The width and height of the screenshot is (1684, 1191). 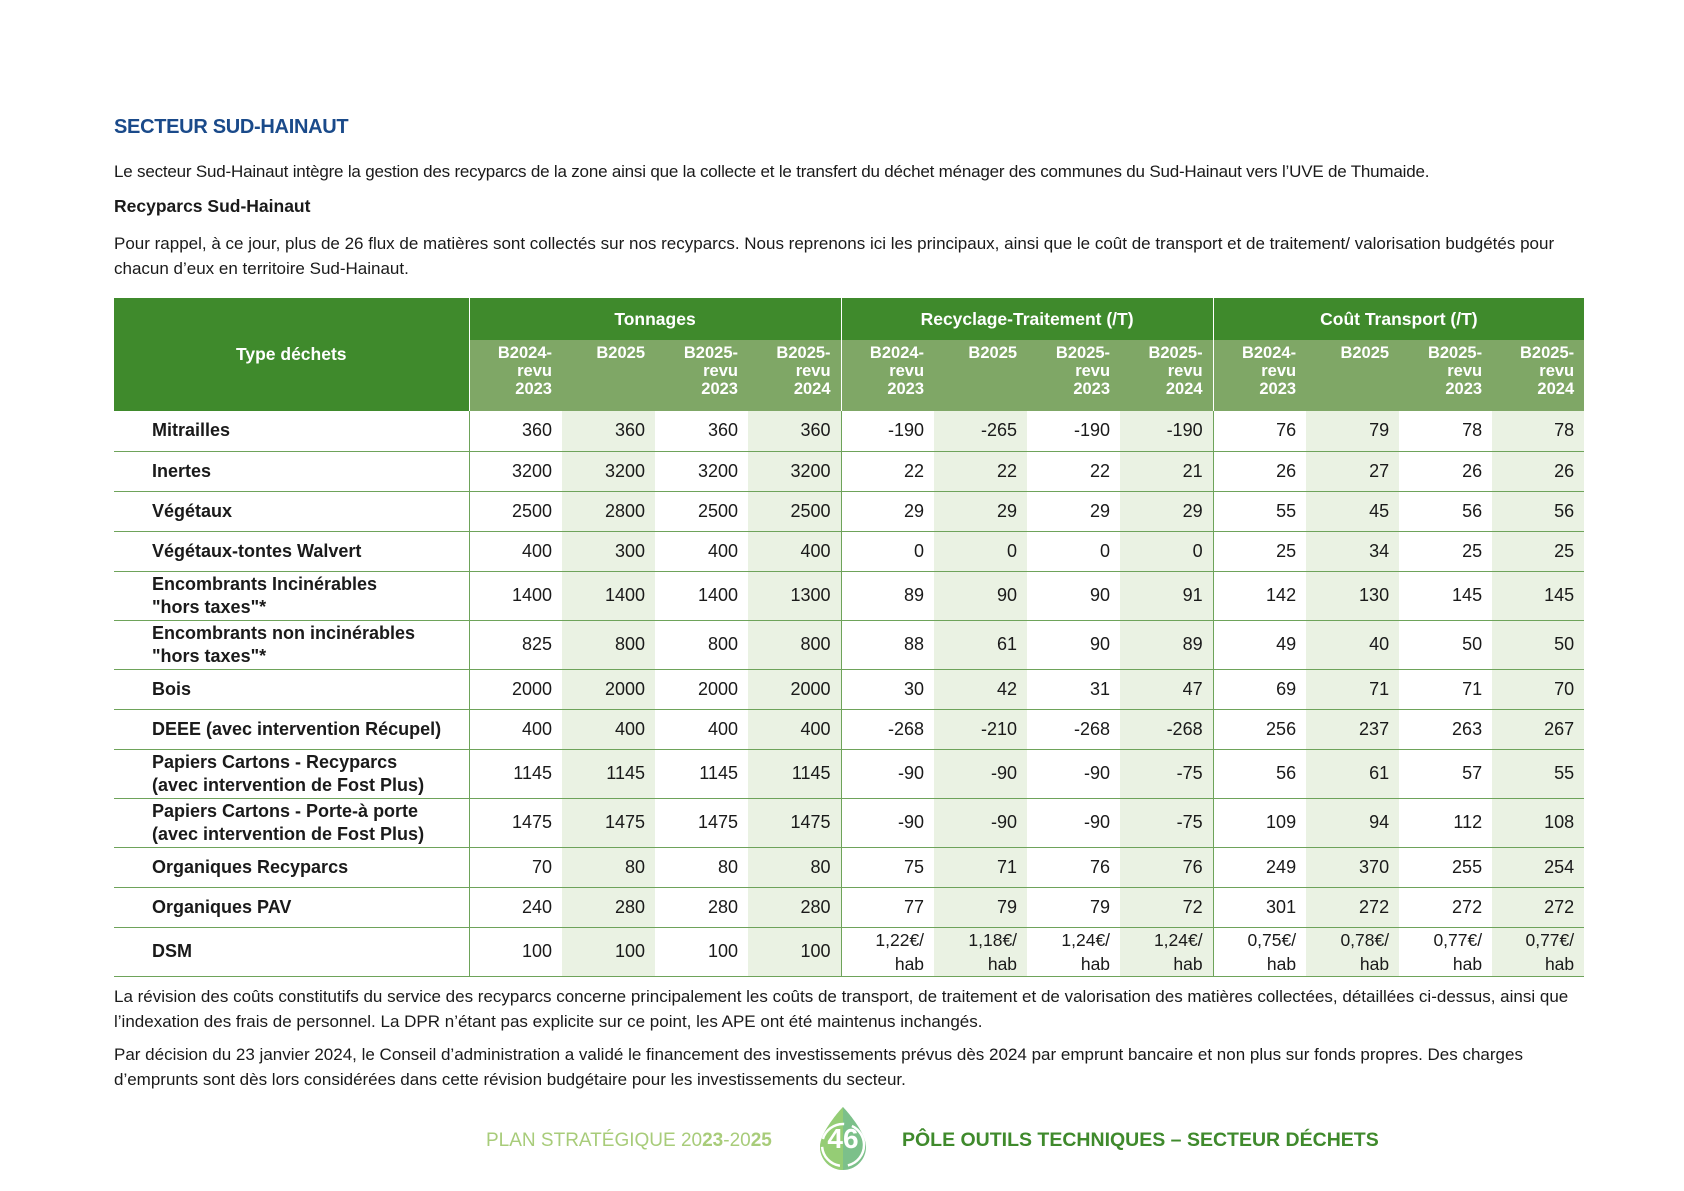 What do you see at coordinates (292, 952) in the screenshot?
I see `waste-type-cell: DSM` at bounding box center [292, 952].